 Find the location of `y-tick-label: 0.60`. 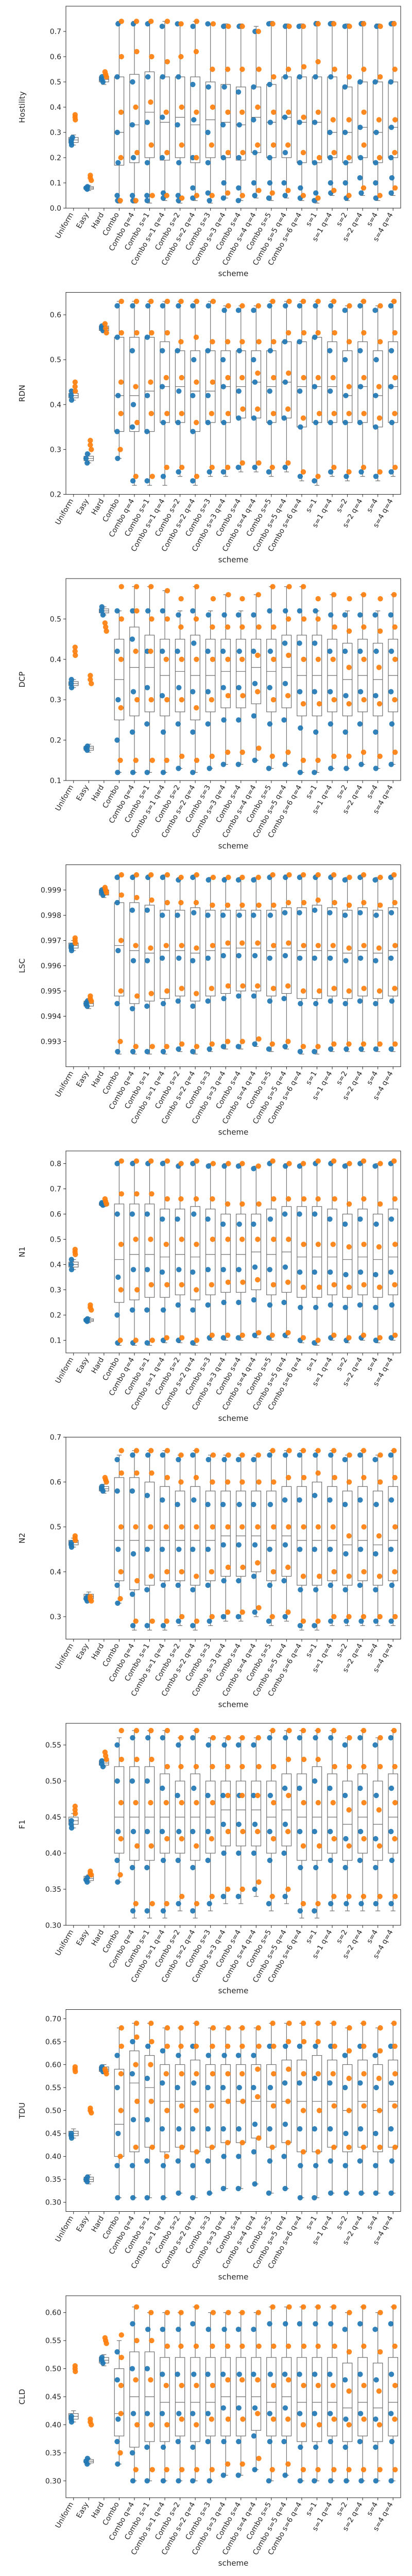

y-tick-label: 0.60 is located at coordinates (53, 2313).